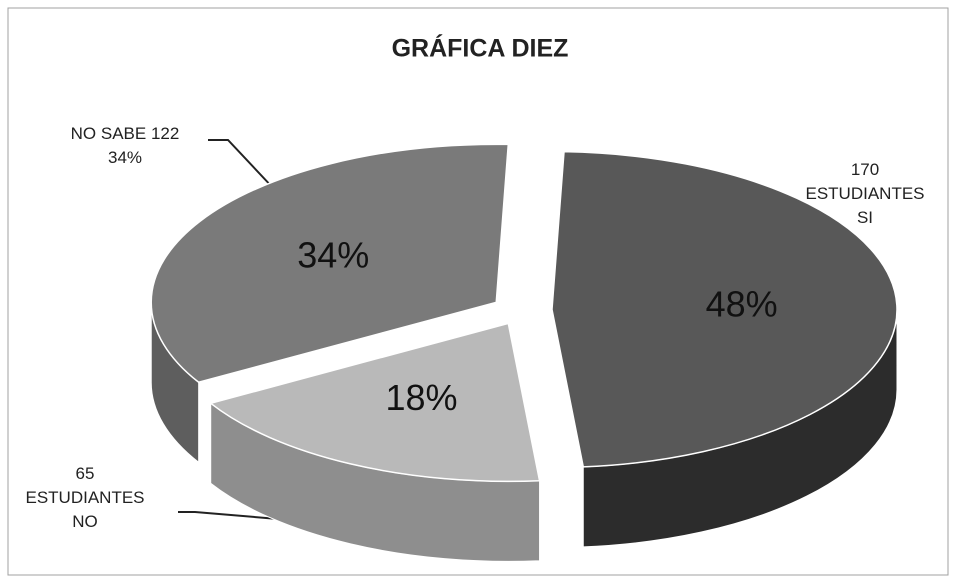  I want to click on slice-label: NO SABE 122 34%, so click(125, 146).